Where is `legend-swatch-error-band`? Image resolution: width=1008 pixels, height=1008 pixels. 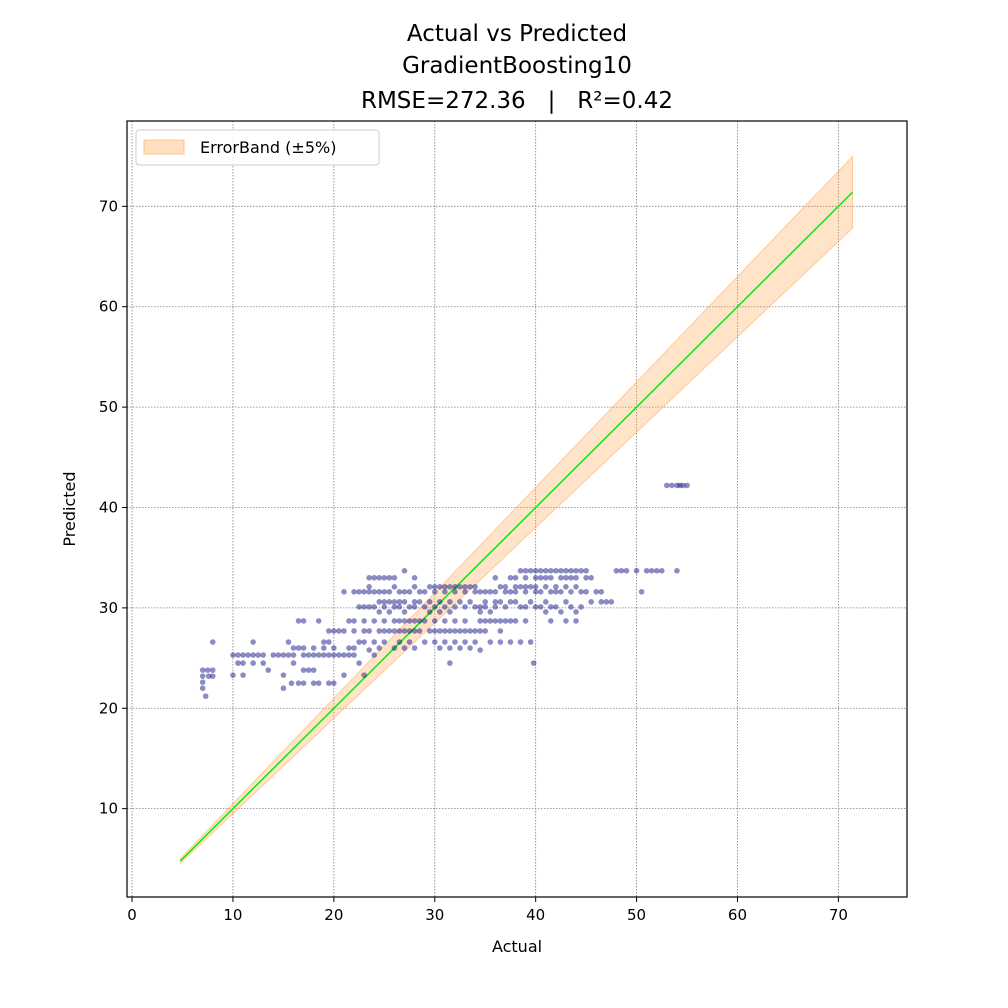
legend-swatch-error-band is located at coordinates (164, 147).